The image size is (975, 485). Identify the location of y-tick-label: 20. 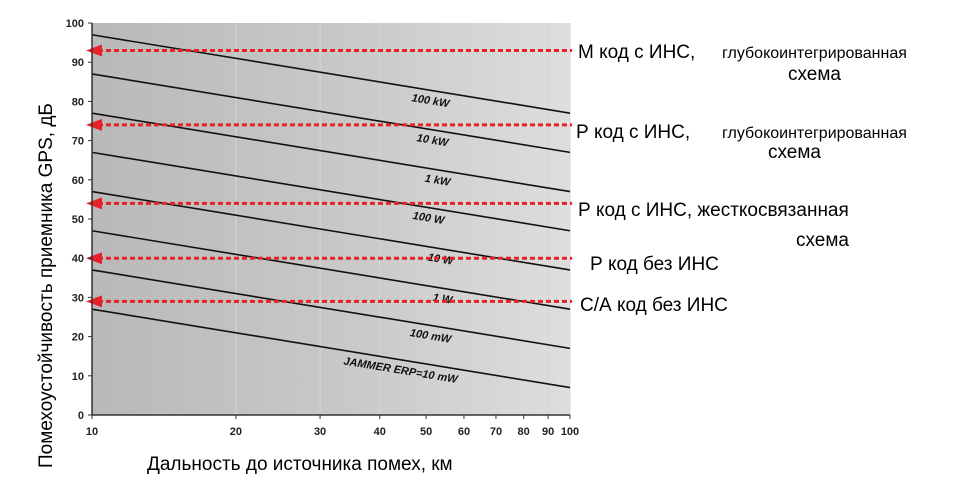
(78, 338).